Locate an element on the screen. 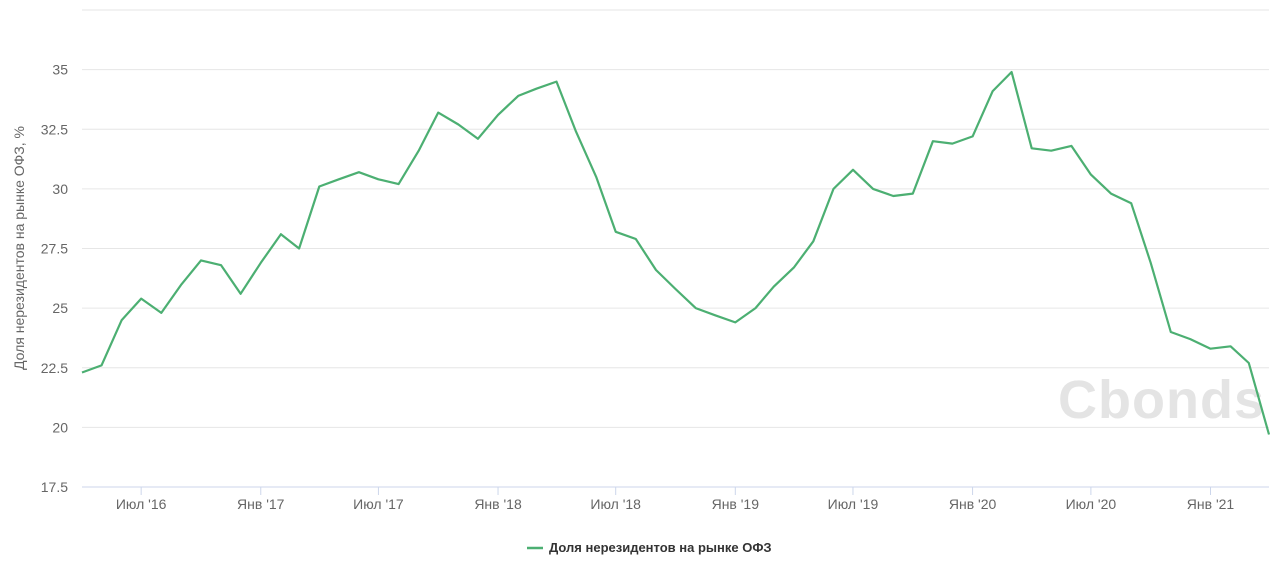 This screenshot has height=578, width=1280. legend-label: Доля нерезидентов на рынке ОФЗ is located at coordinates (660, 547).